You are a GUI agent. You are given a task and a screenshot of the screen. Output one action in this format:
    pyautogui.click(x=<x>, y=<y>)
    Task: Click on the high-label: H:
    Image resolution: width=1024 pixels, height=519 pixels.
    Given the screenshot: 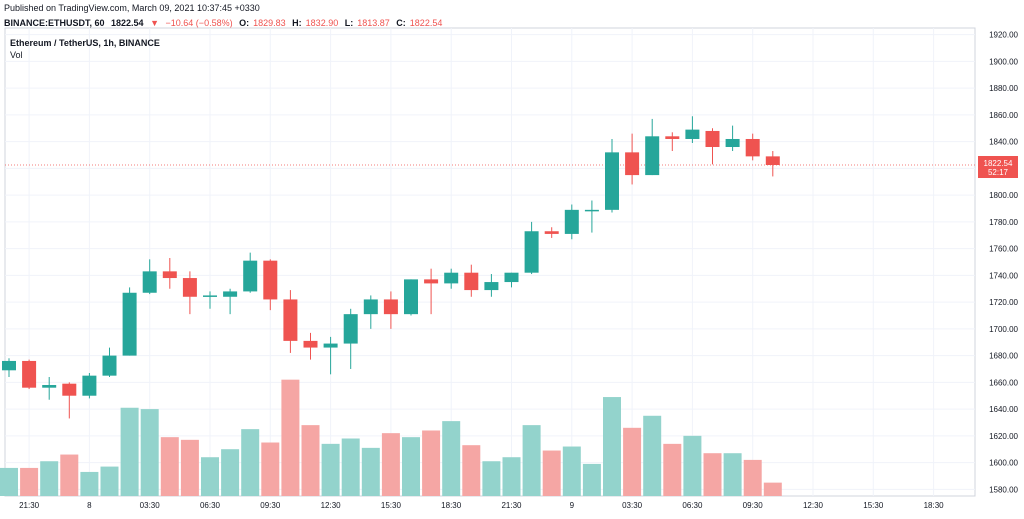 What is the action you would take?
    pyautogui.click(x=297, y=23)
    